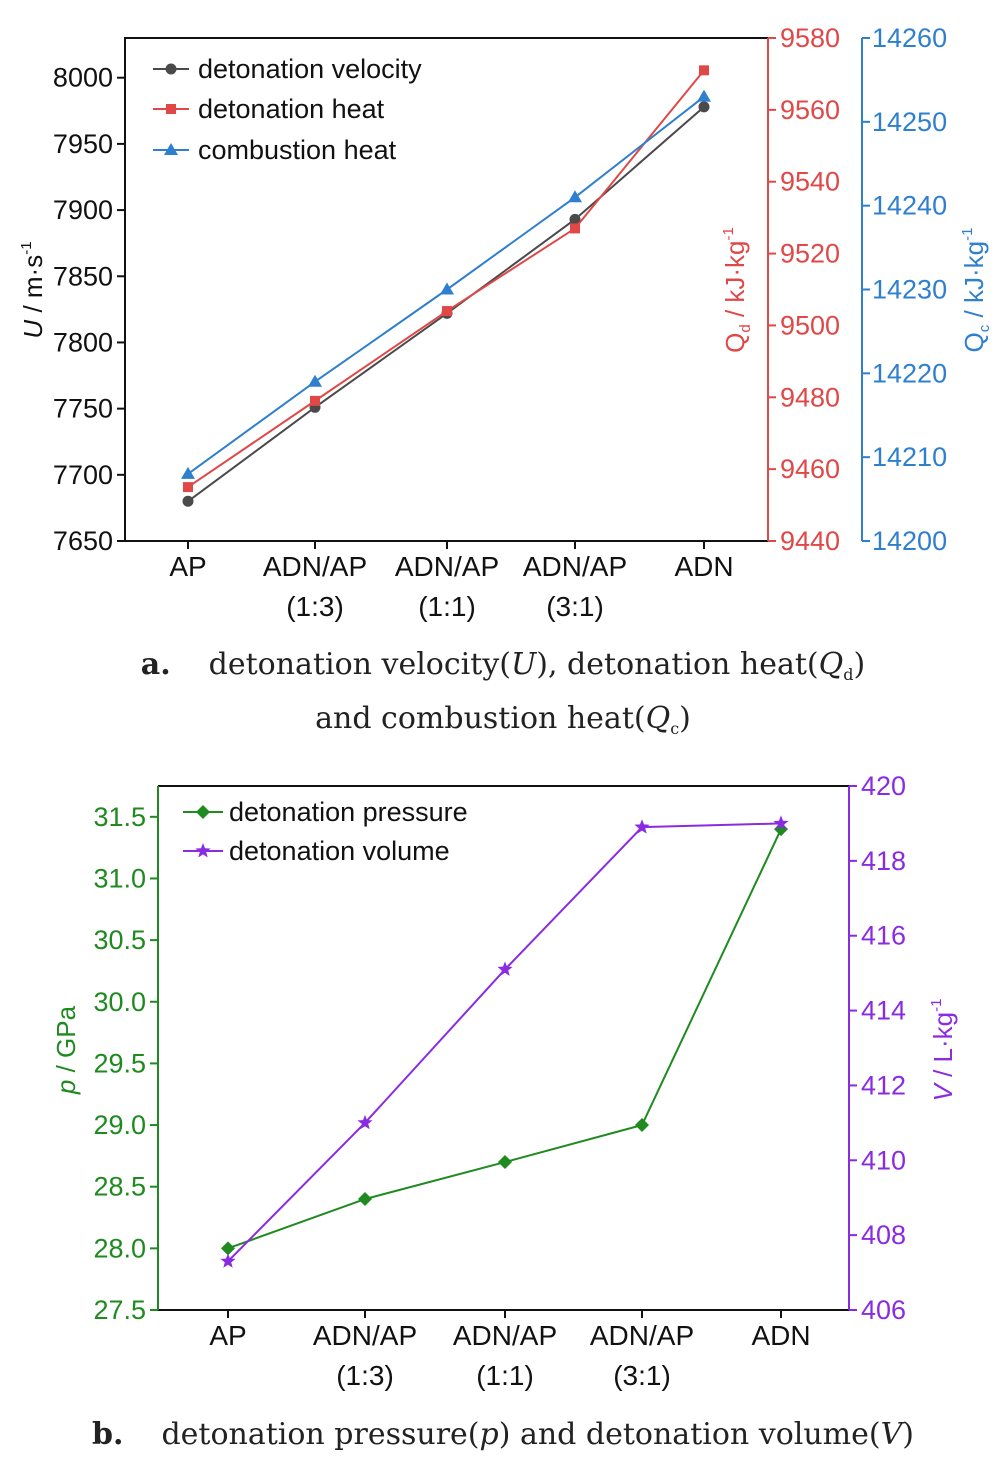 This screenshot has width=1007, height=1468. What do you see at coordinates (187, 566) in the screenshot?
I see `x-tick-label-a: AP` at bounding box center [187, 566].